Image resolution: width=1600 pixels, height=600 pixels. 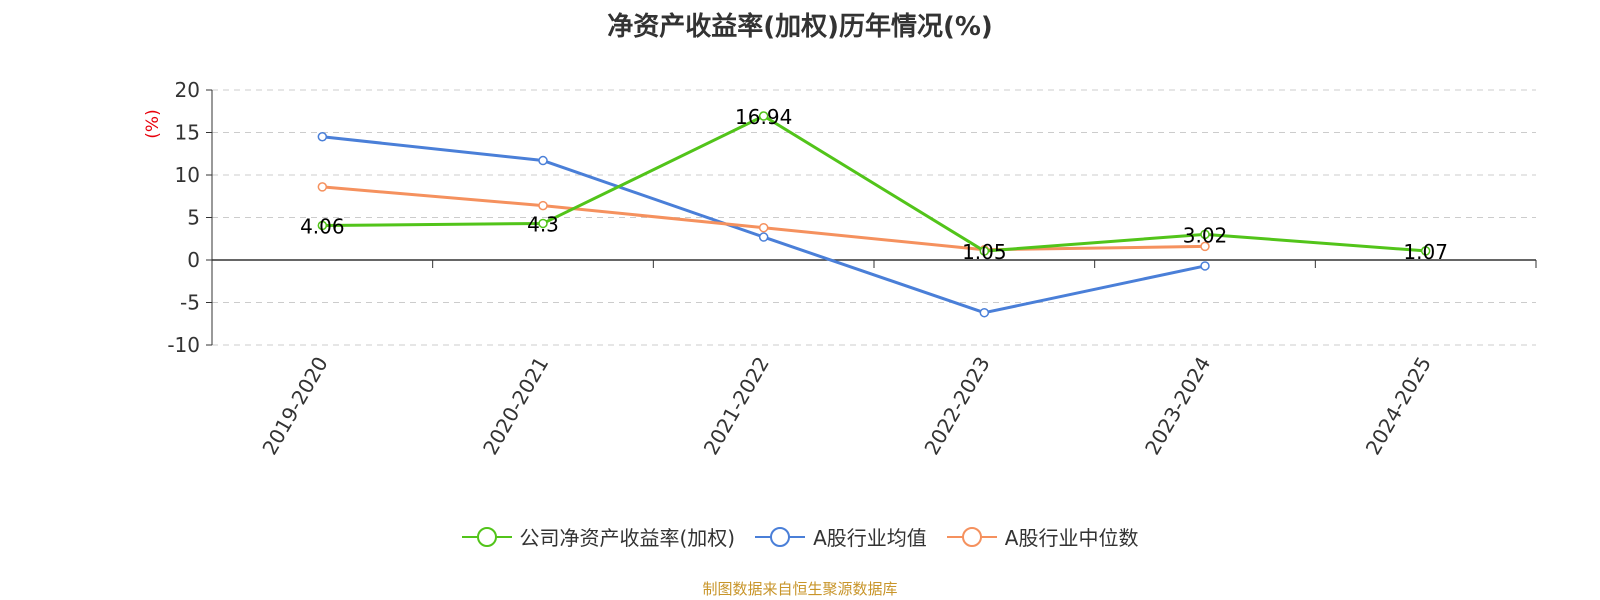 What do you see at coordinates (153, 123) in the screenshot?
I see `y-axis-label: (%)` at bounding box center [153, 123].